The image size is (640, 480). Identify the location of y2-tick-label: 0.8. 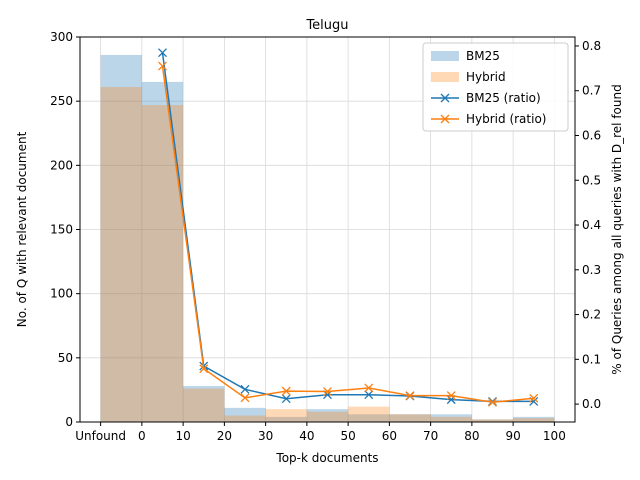
(591, 46).